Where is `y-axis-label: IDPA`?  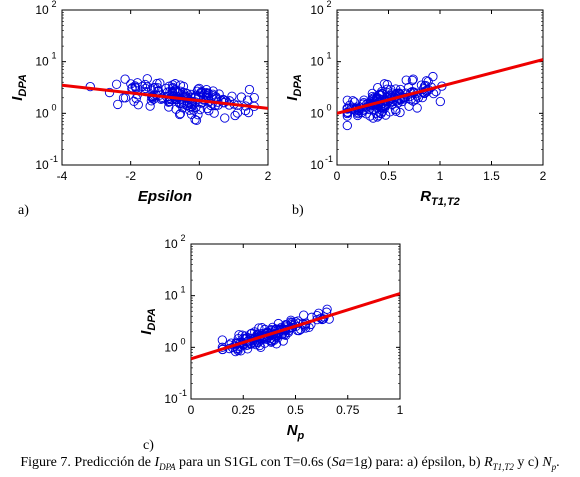 y-axis-label: IDPA is located at coordinates (148, 321).